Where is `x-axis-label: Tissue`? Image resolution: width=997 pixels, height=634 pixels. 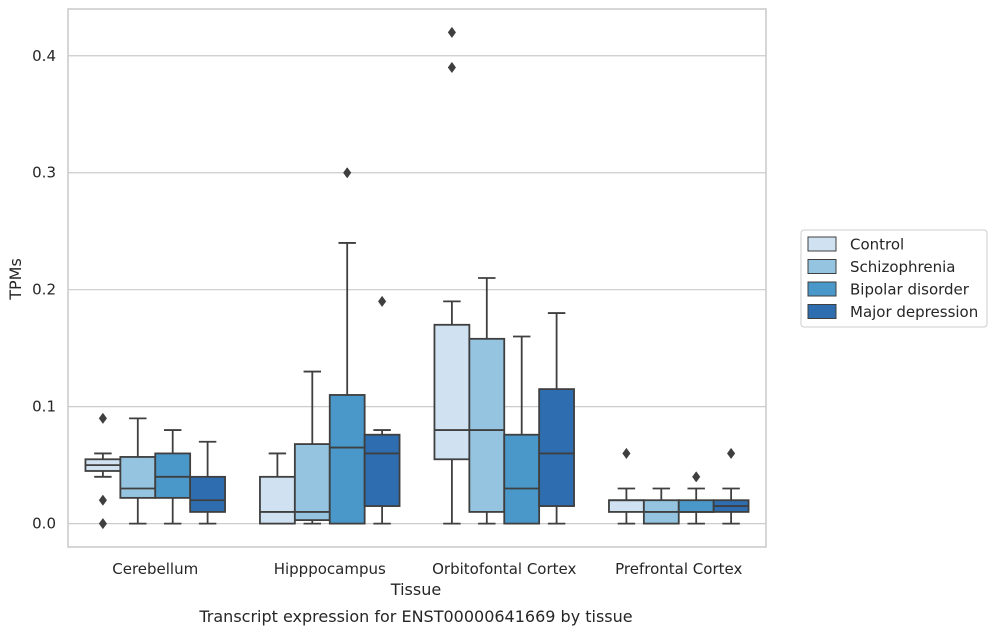 x-axis-label: Tissue is located at coordinates (415, 589).